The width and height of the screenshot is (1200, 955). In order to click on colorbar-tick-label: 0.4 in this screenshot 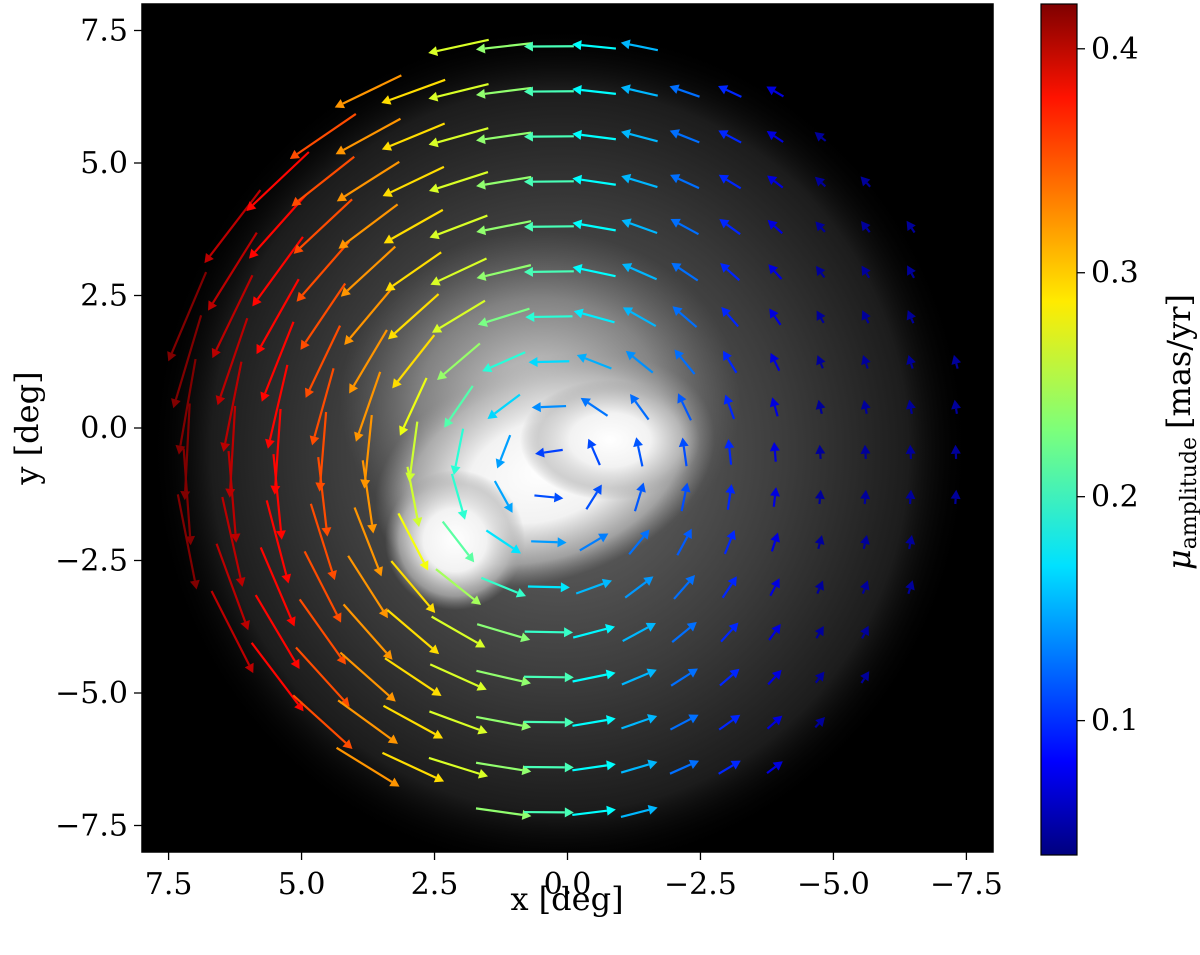, I will do `click(1115, 49)`.